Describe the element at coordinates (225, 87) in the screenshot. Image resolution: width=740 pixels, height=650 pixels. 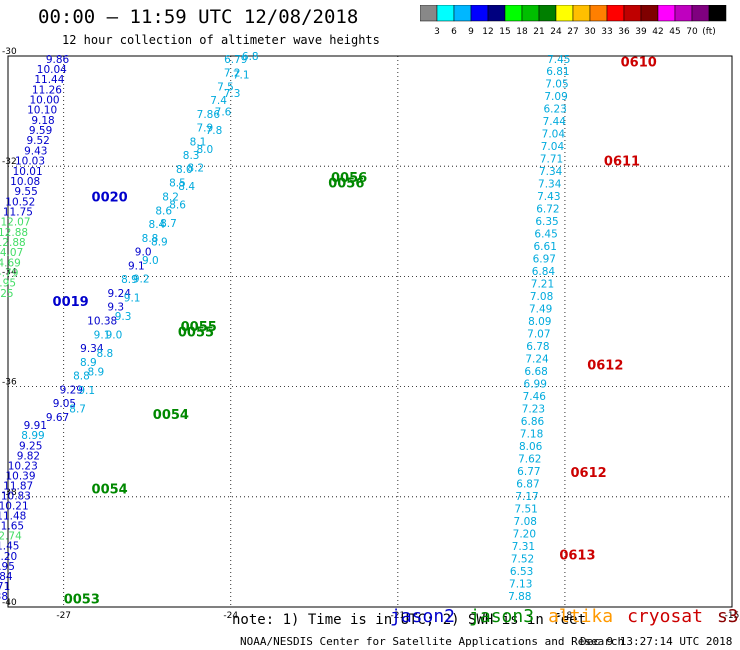
I see `swh-value-label: 7.5` at that location.